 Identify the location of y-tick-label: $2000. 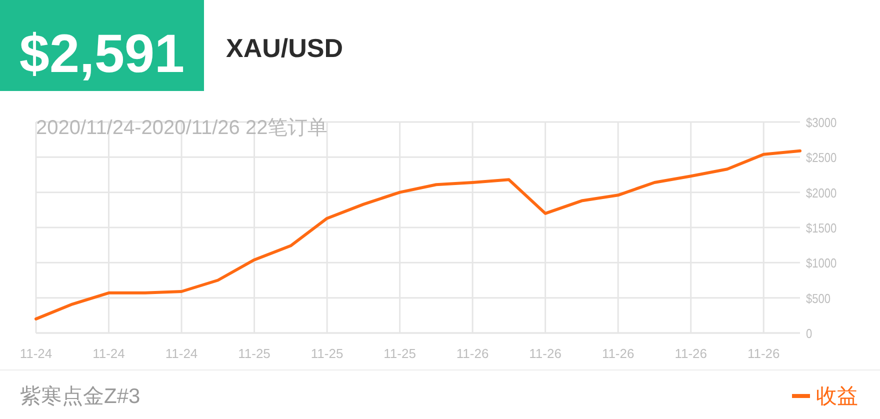
(821, 193).